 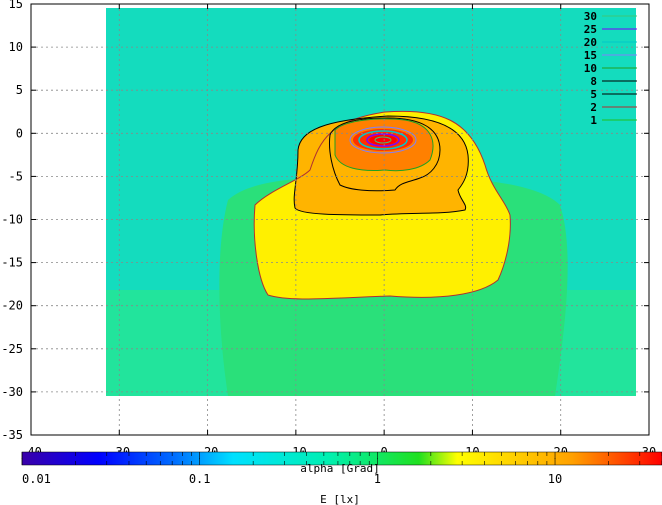 I want to click on y-tick-label: 5, so click(x=19, y=90).